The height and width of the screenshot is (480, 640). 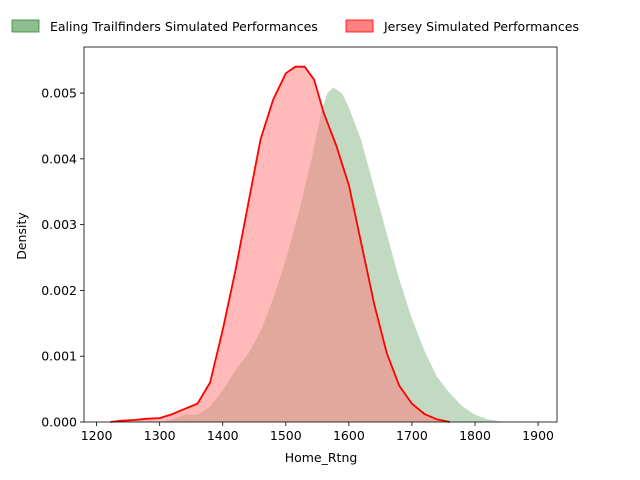 What do you see at coordinates (97, 435) in the screenshot?
I see `x-tick-label: 1200` at bounding box center [97, 435].